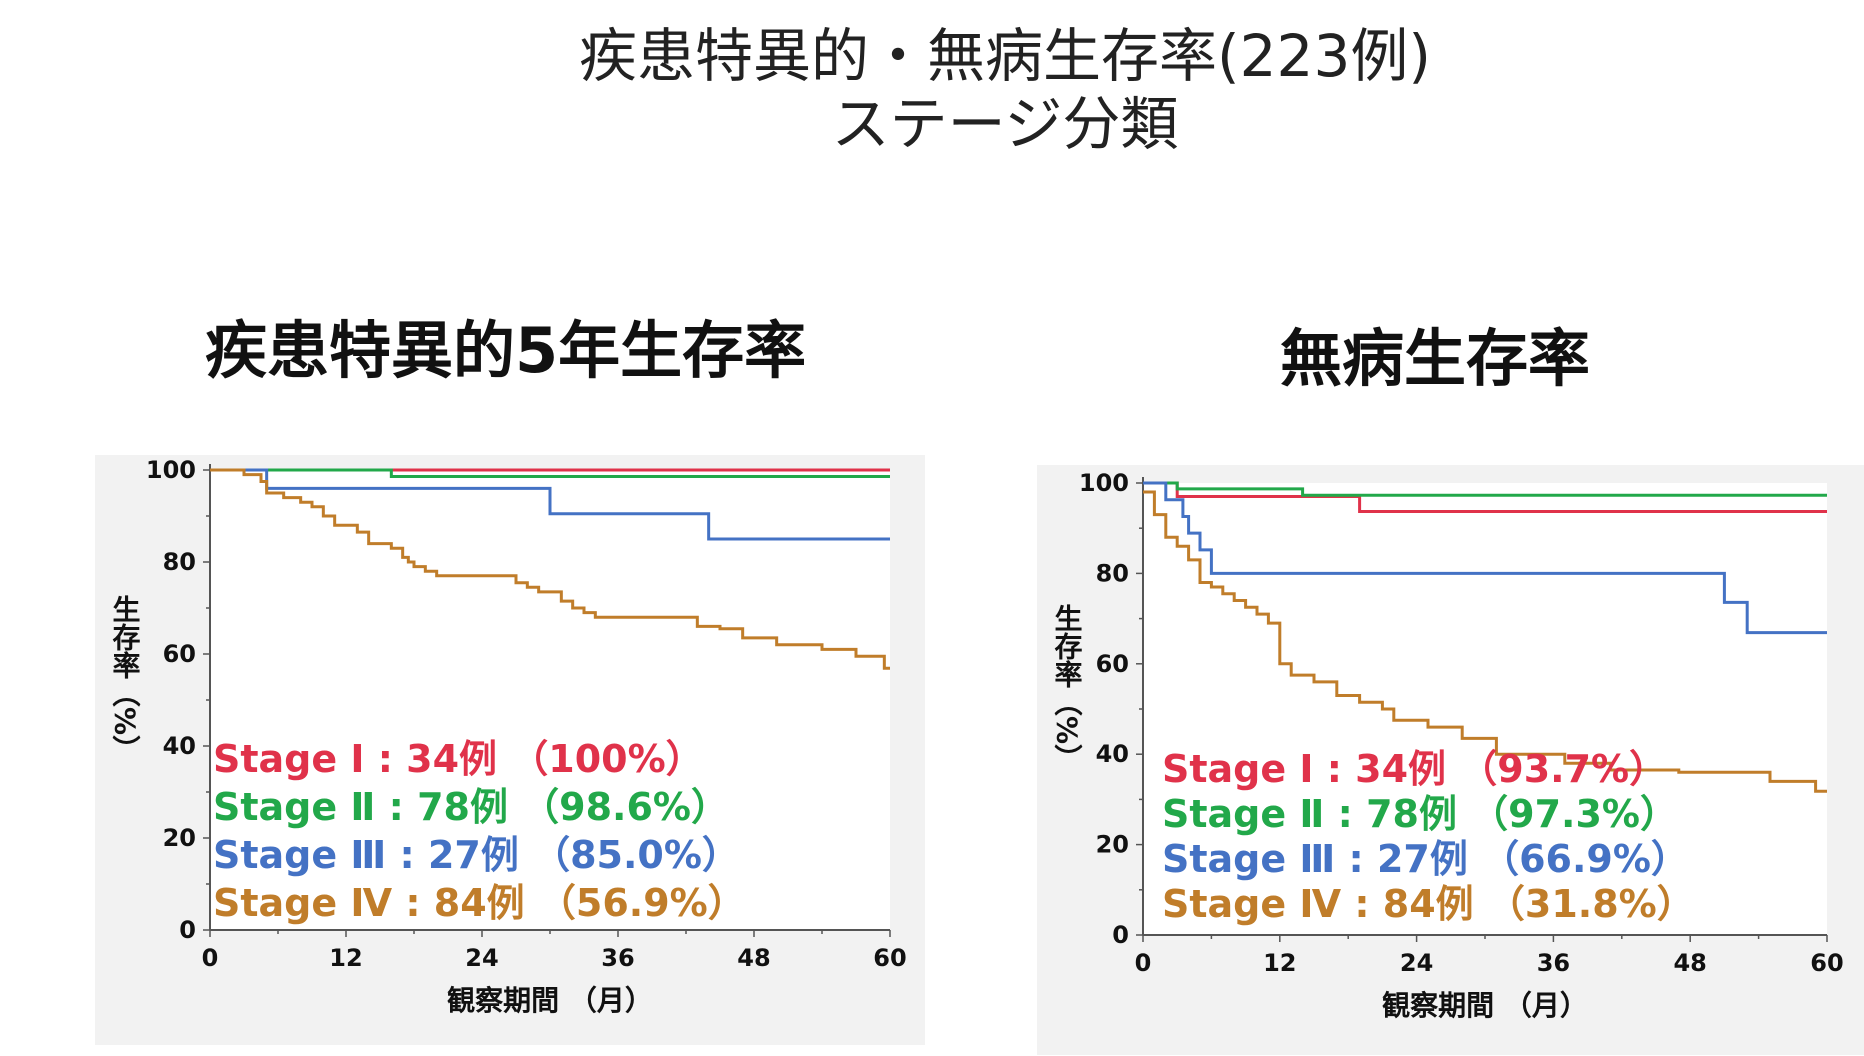 Image resolution: width=1864 pixels, height=1056 pixels. I want to click on chart-title-disease-free: 無病生存率, so click(1435, 358).